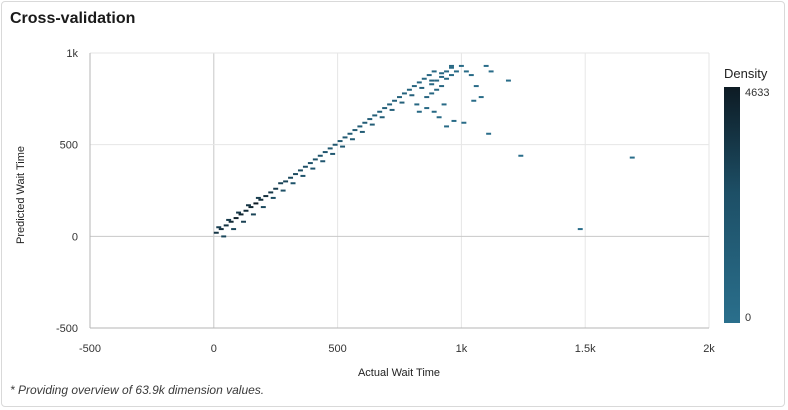 Image resolution: width=788 pixels, height=410 pixels. Describe the element at coordinates (709, 349) in the screenshot. I see `x-tick-label: 2k` at that location.